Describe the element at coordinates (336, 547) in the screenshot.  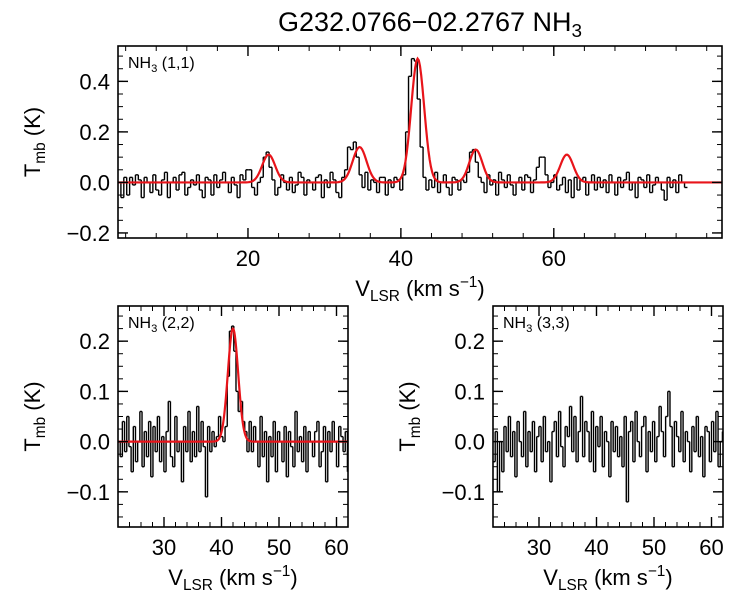
I see `chart-p22-xtick-label: 60` at that location.